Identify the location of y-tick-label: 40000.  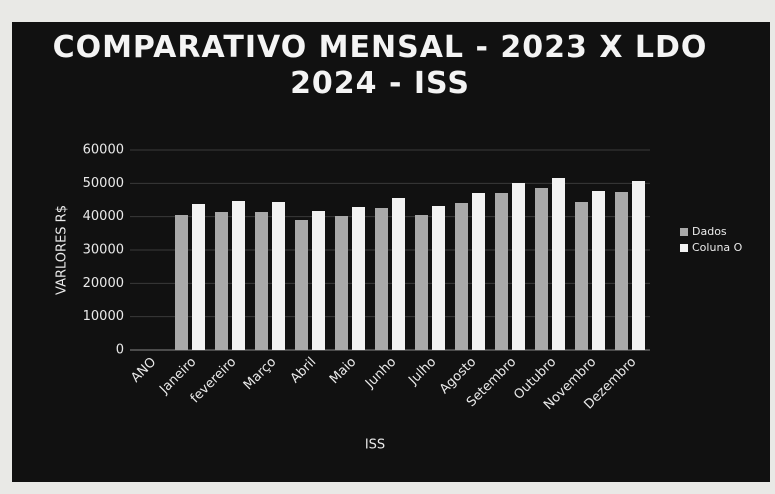
(103, 216).